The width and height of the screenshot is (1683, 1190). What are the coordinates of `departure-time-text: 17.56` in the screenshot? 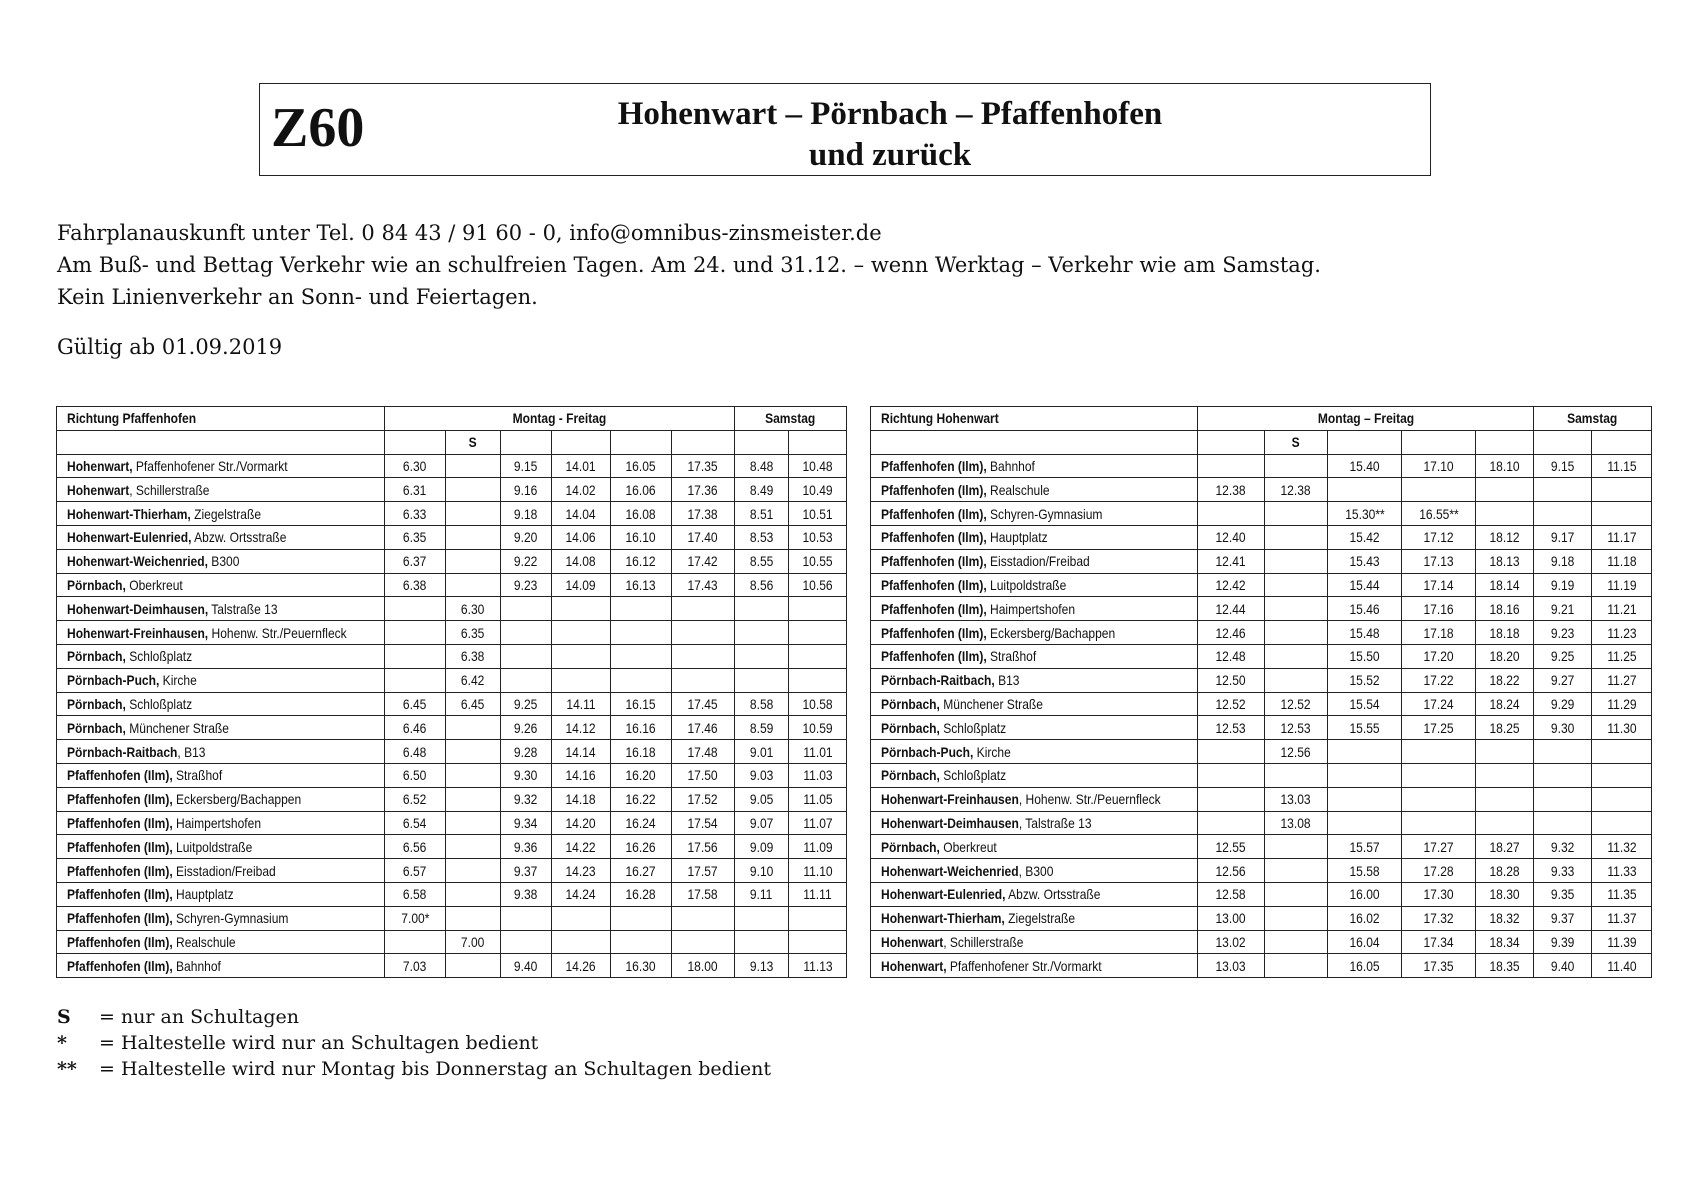 It's located at (703, 846).